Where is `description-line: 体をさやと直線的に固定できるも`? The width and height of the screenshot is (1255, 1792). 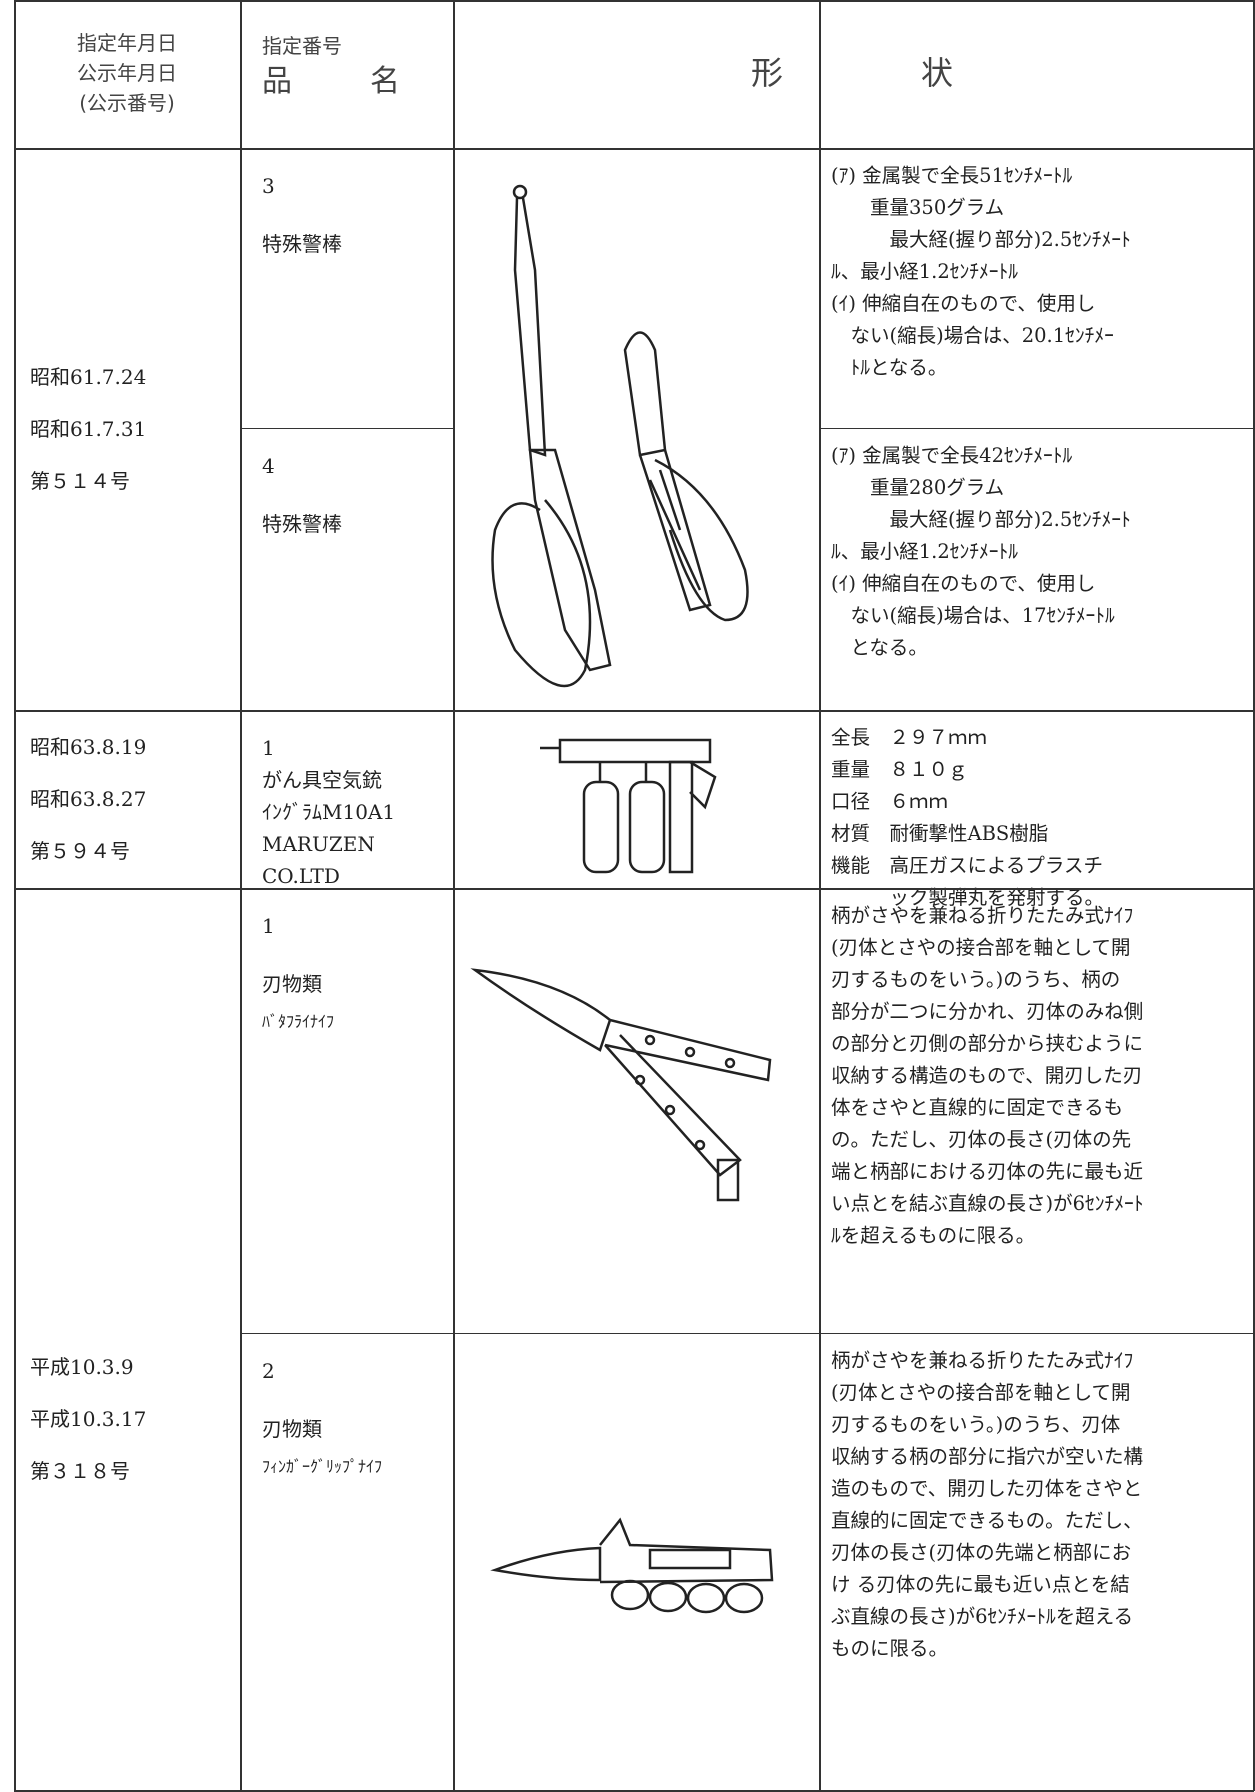
description-line: 体をさやと直線的に固定できるも is located at coordinates (977, 1107).